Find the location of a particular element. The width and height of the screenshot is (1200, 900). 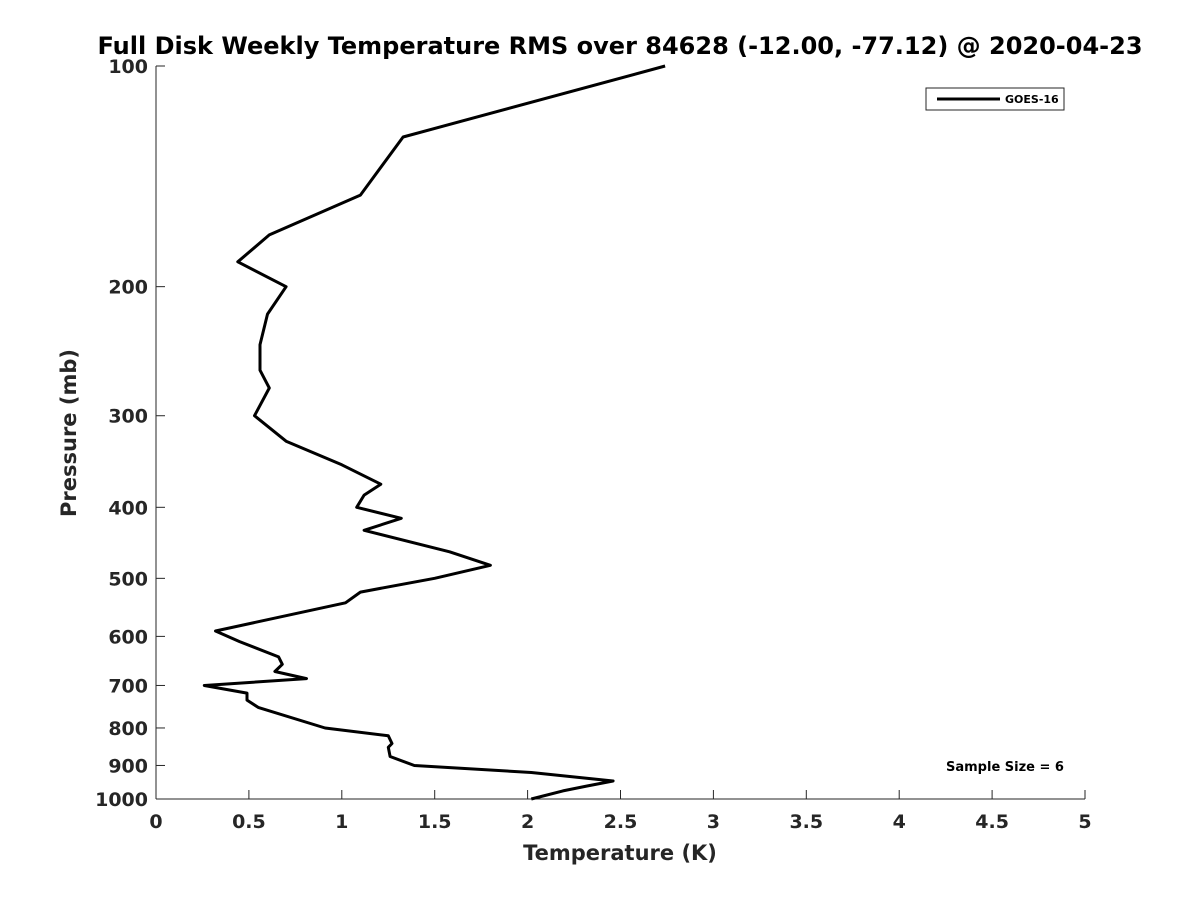

x-tick-label: 2.5 is located at coordinates (621, 822).